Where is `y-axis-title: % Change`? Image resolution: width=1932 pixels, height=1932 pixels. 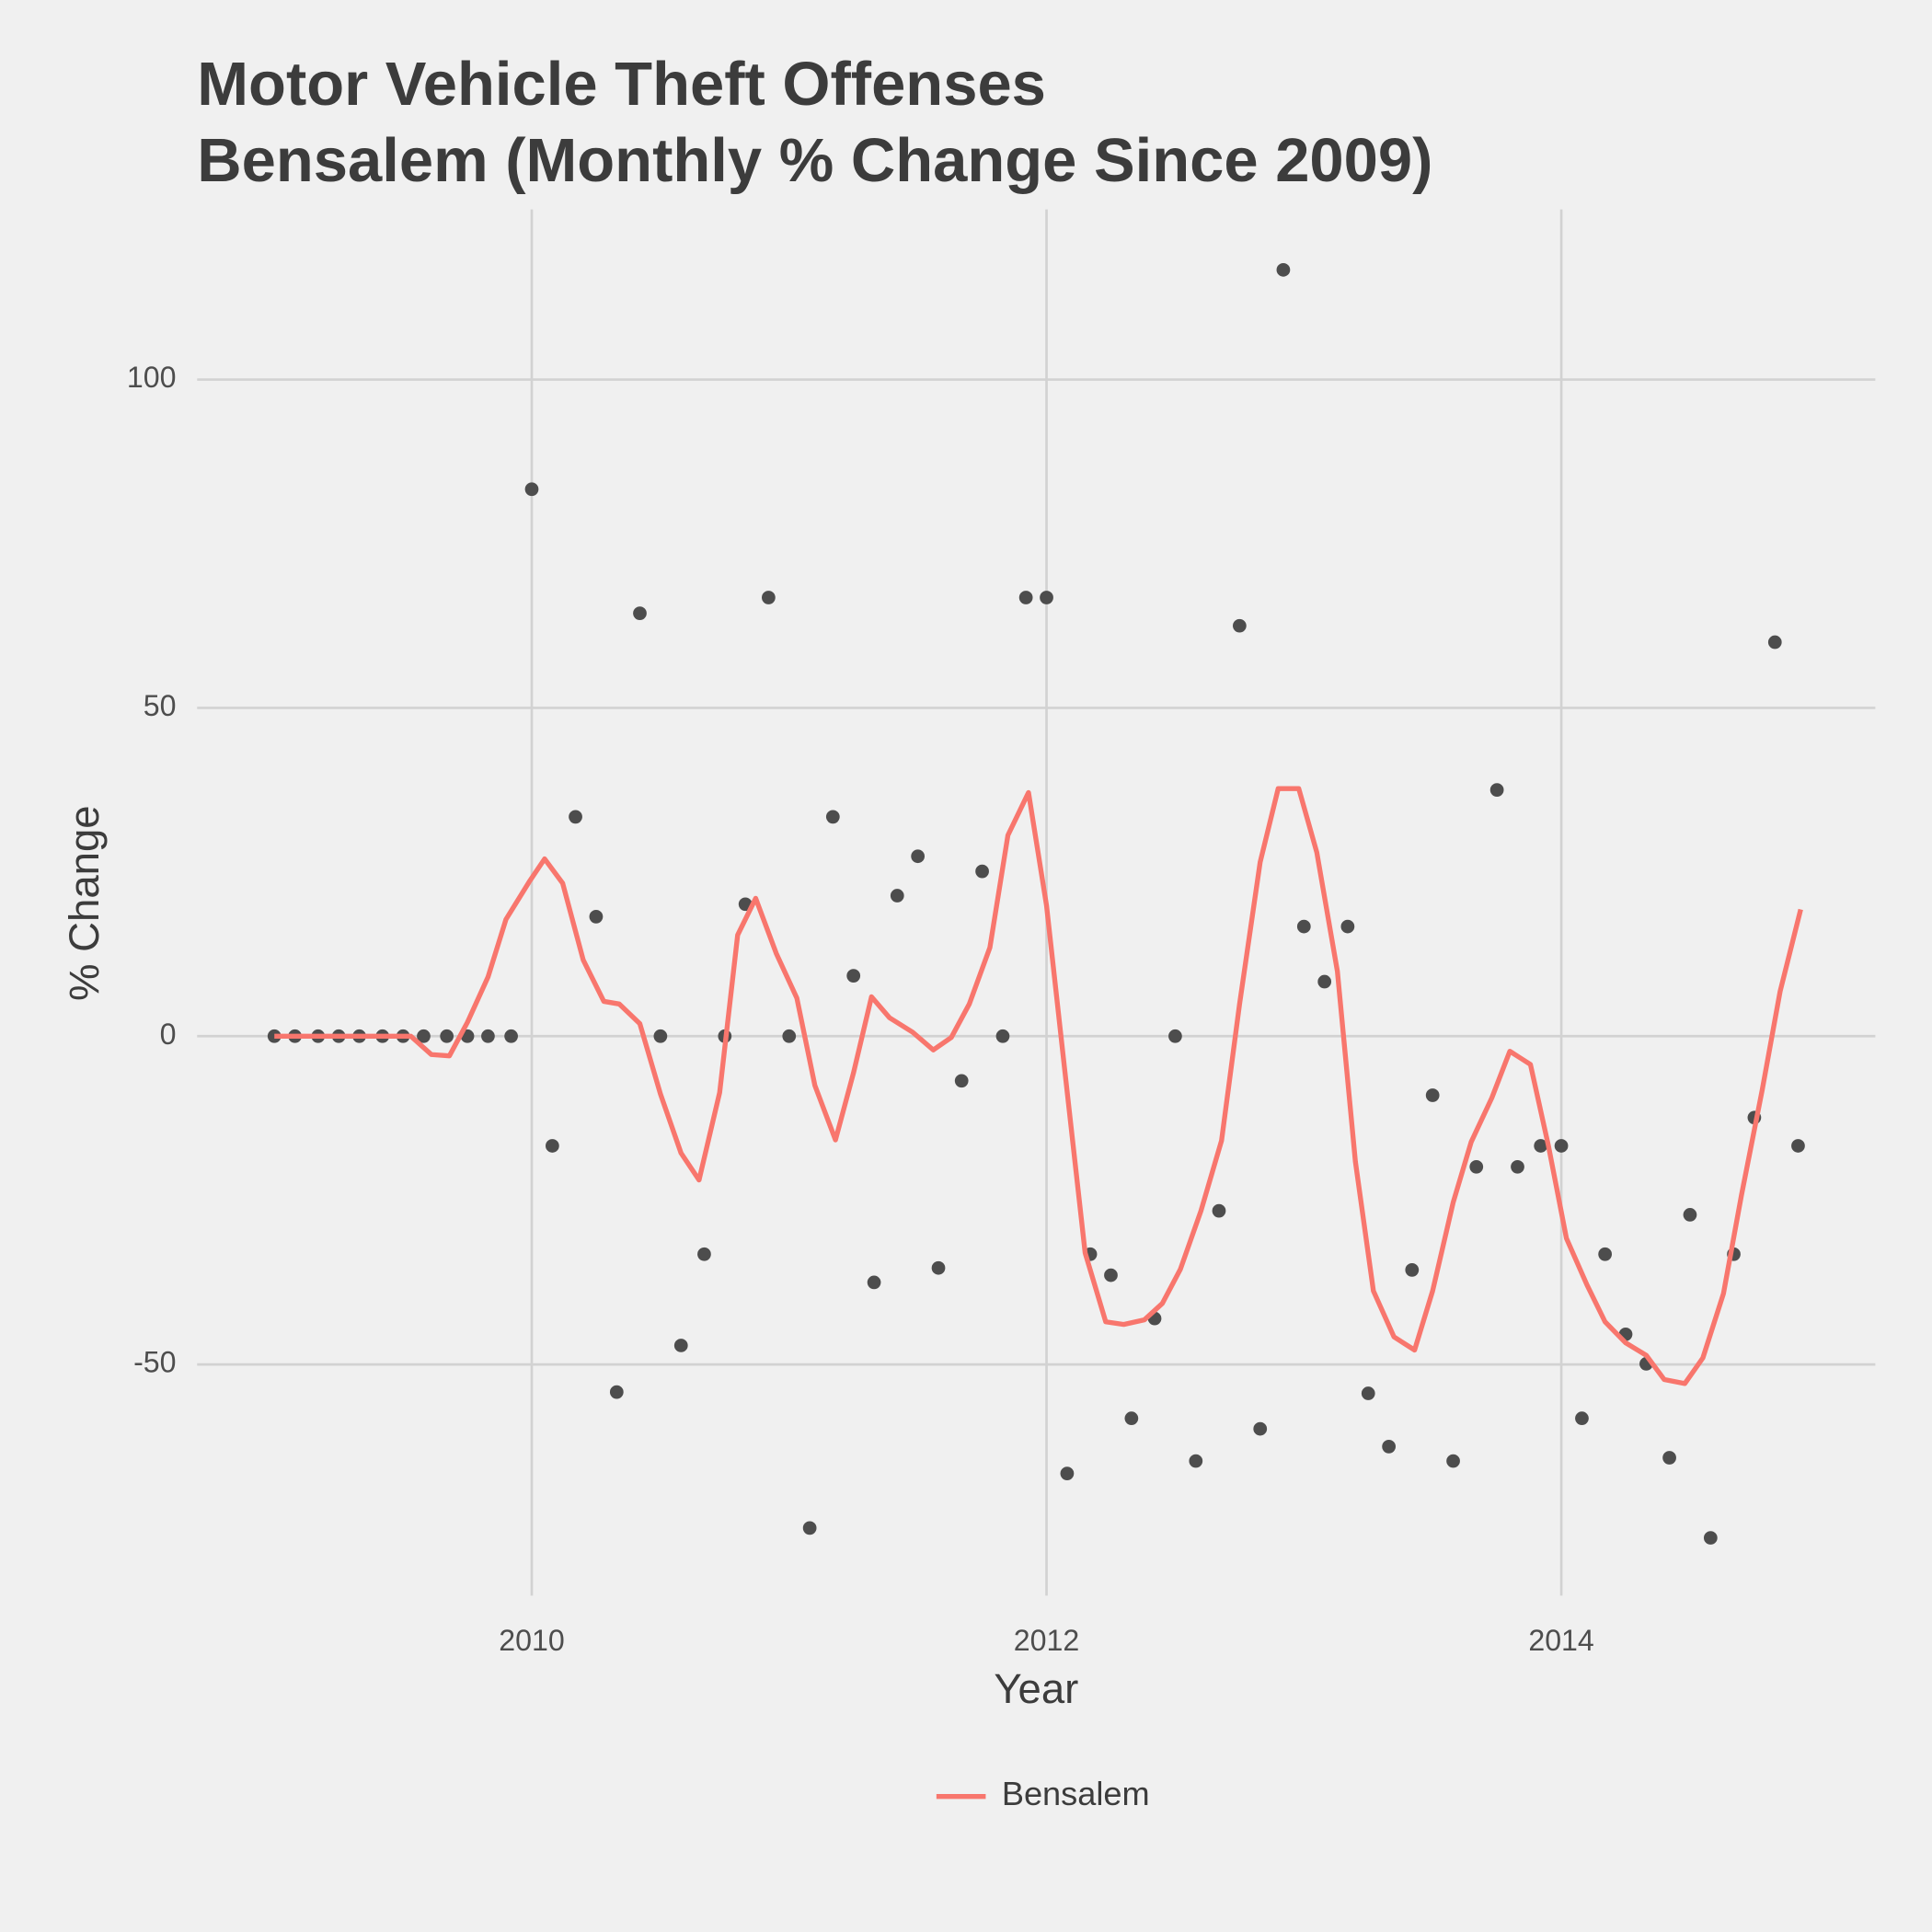 y-axis-title: % Change is located at coordinates (84, 903).